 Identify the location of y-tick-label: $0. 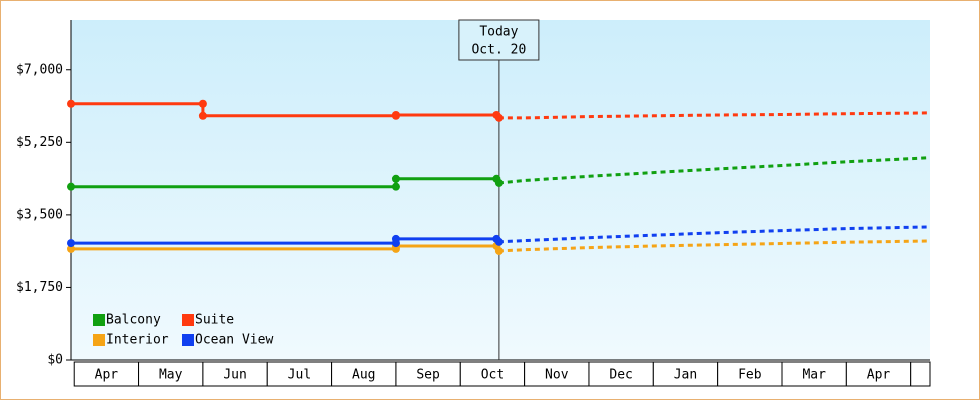
(55, 360).